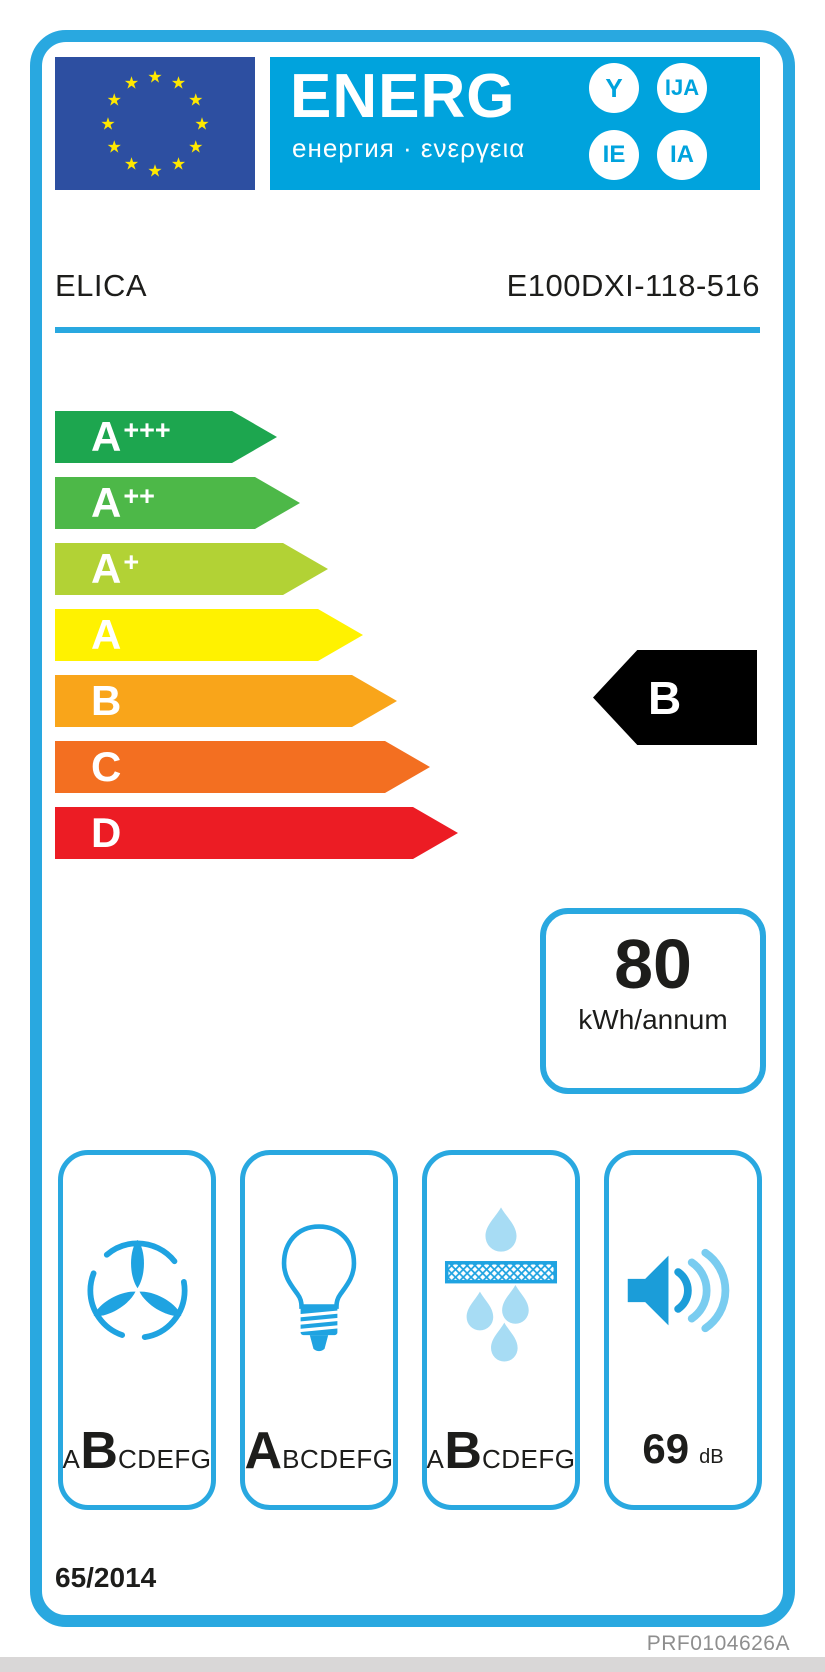 This screenshot has width=825, height=1672. What do you see at coordinates (263, 1451) in the screenshot?
I see `grade-scale-current: A` at bounding box center [263, 1451].